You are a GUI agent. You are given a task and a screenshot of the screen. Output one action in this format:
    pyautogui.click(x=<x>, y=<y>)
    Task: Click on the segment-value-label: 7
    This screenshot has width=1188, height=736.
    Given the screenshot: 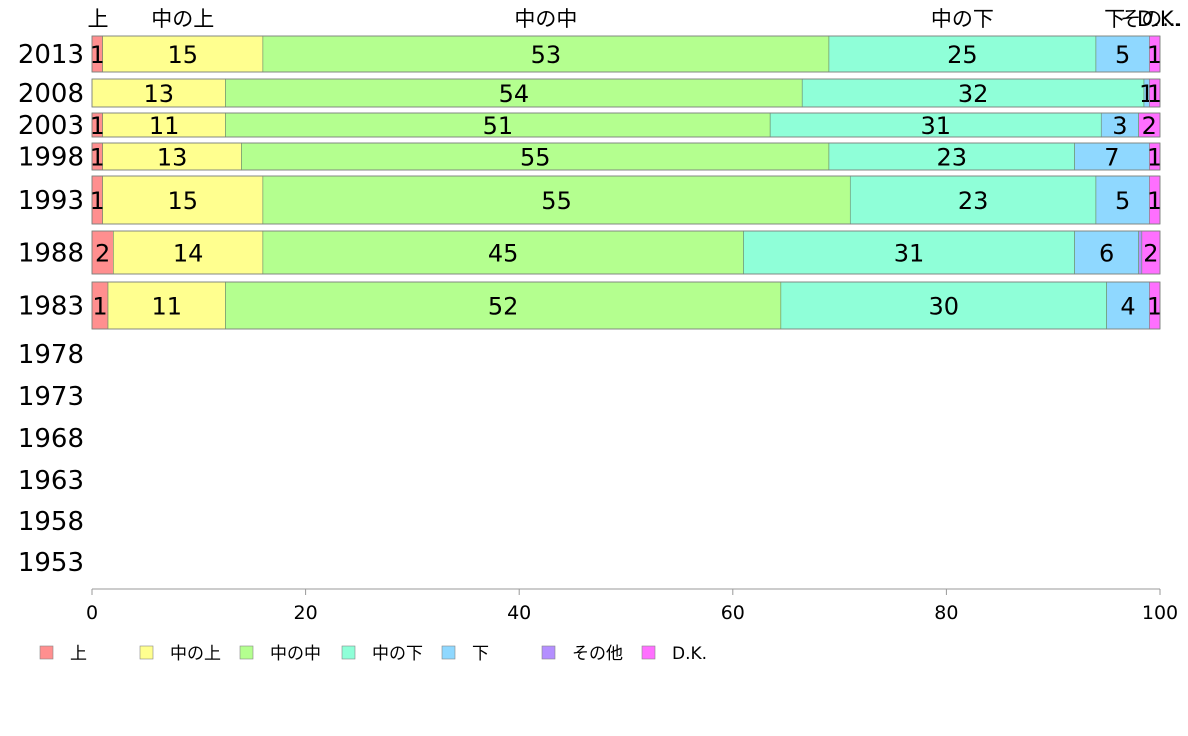 What is the action you would take?
    pyautogui.click(x=1111, y=158)
    